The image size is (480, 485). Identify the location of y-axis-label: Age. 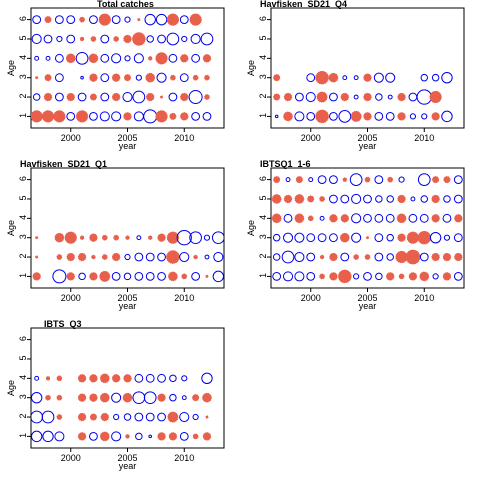
(11, 68).